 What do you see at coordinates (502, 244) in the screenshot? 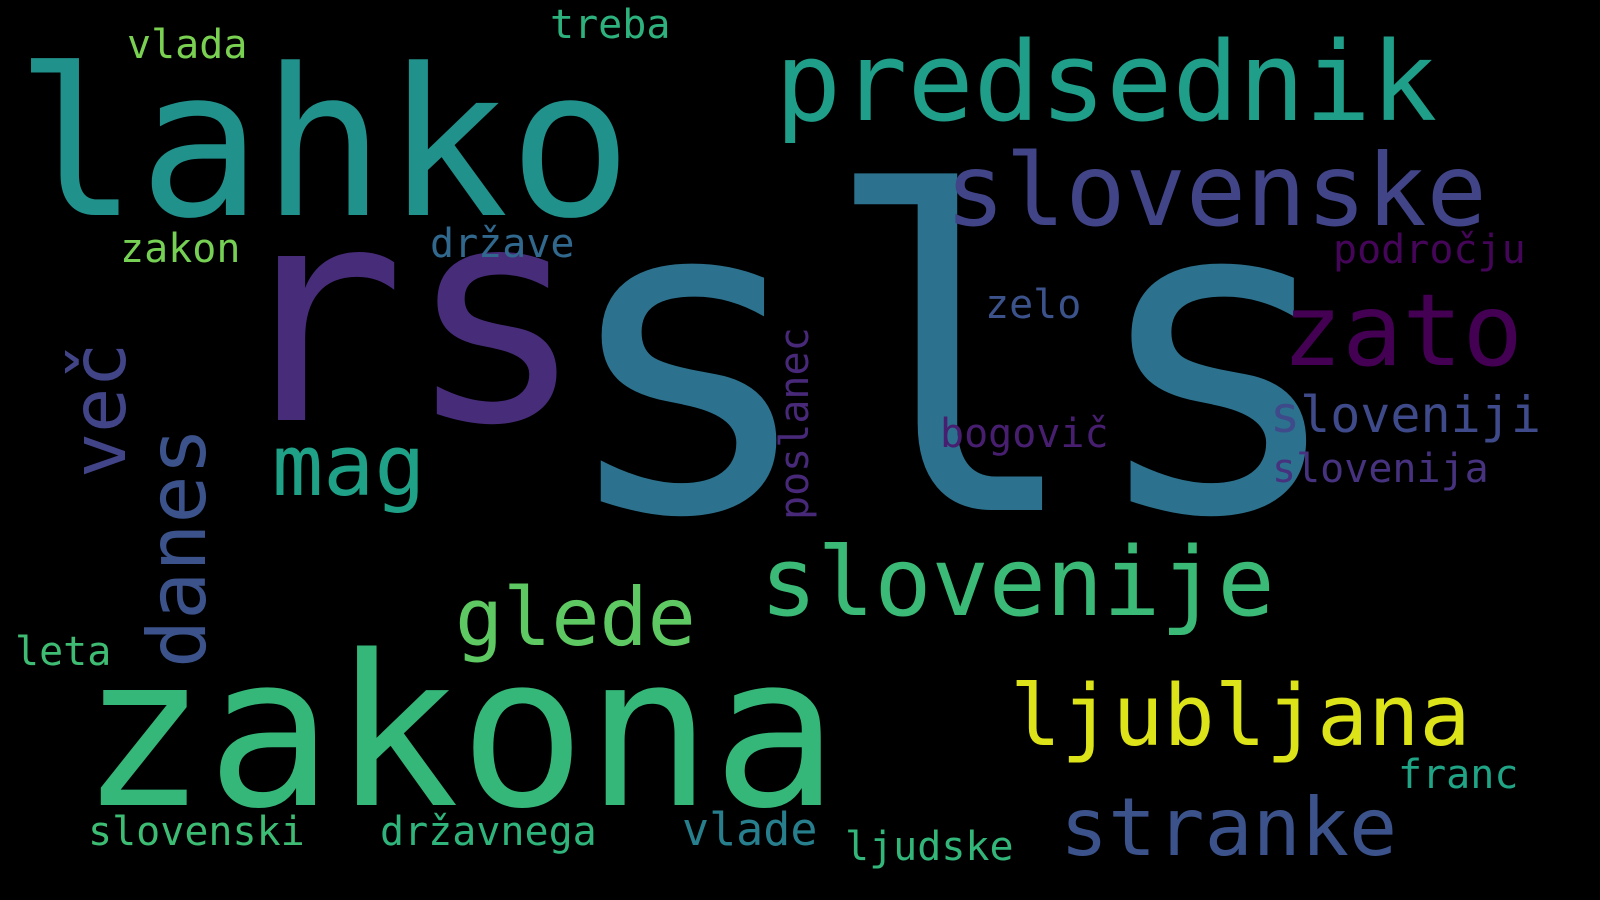
I see `word-drzave: države` at bounding box center [502, 244].